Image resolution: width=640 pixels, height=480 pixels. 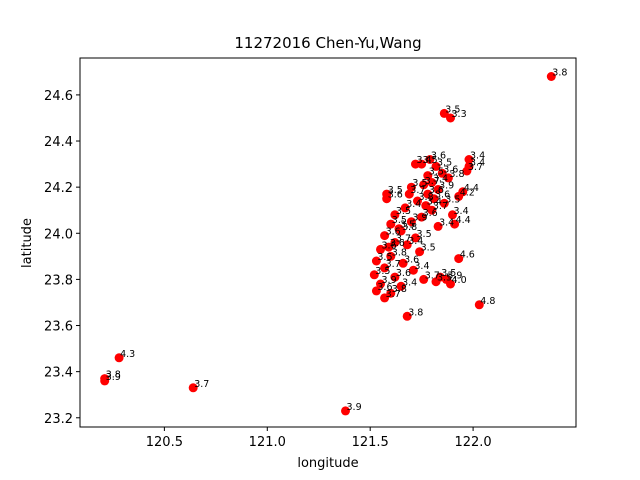 I want to click on y-tick-label: 24.4, so click(x=58, y=142).